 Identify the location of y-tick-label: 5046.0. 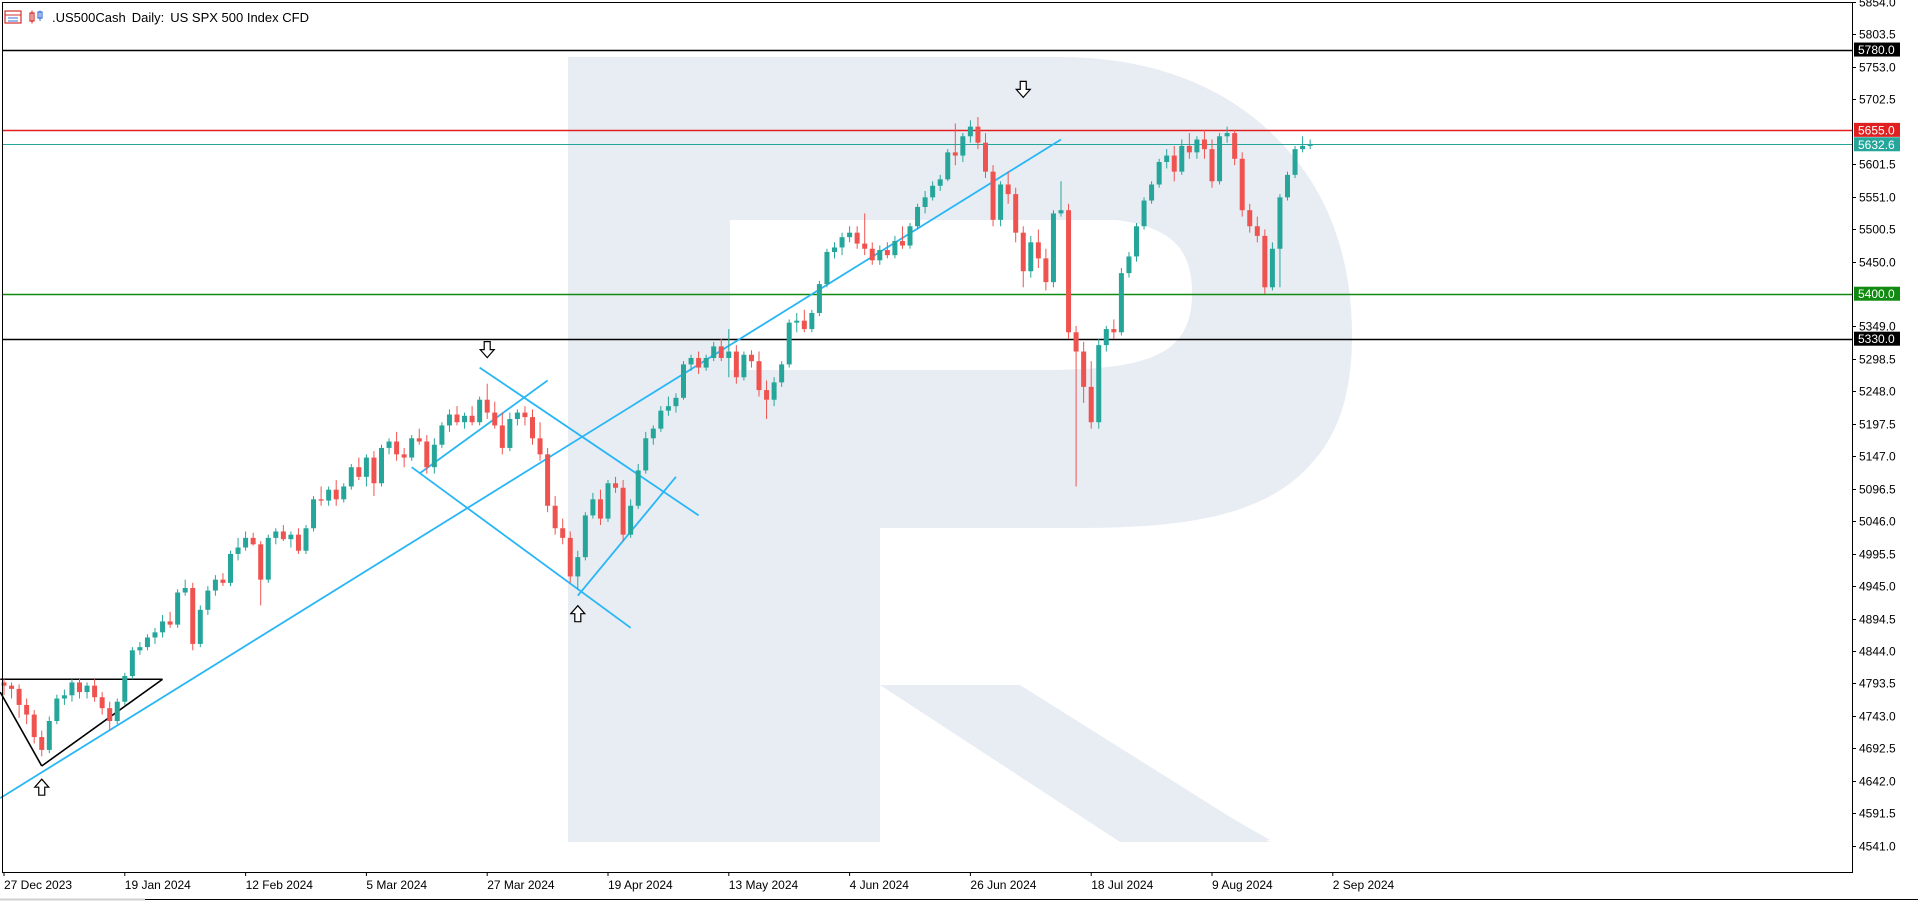
(1877, 522).